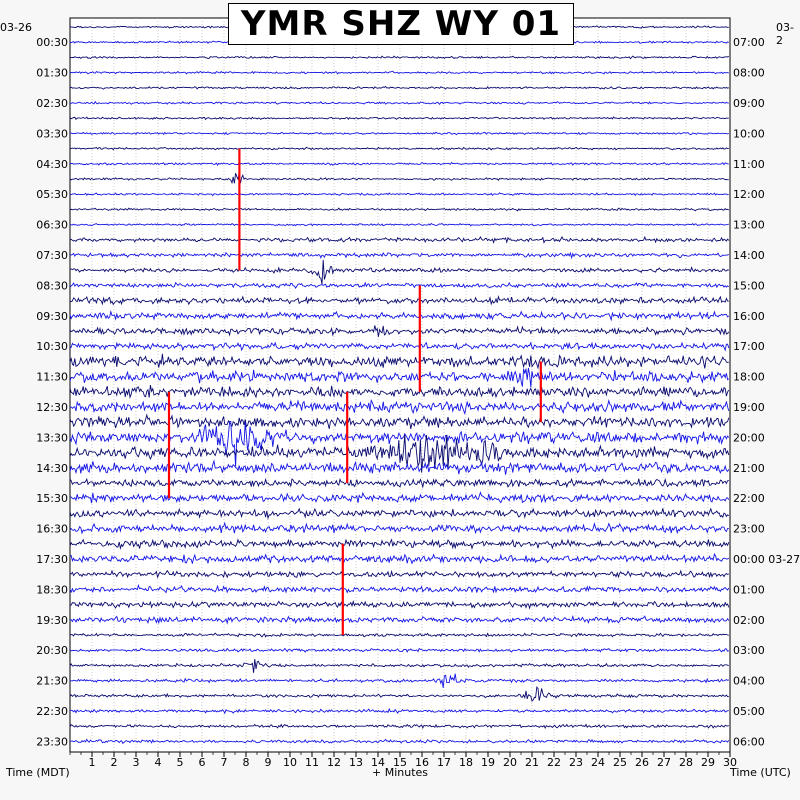 Image resolution: width=800 pixels, height=800 pixels. I want to click on x-tick-label: 2, so click(114, 762).